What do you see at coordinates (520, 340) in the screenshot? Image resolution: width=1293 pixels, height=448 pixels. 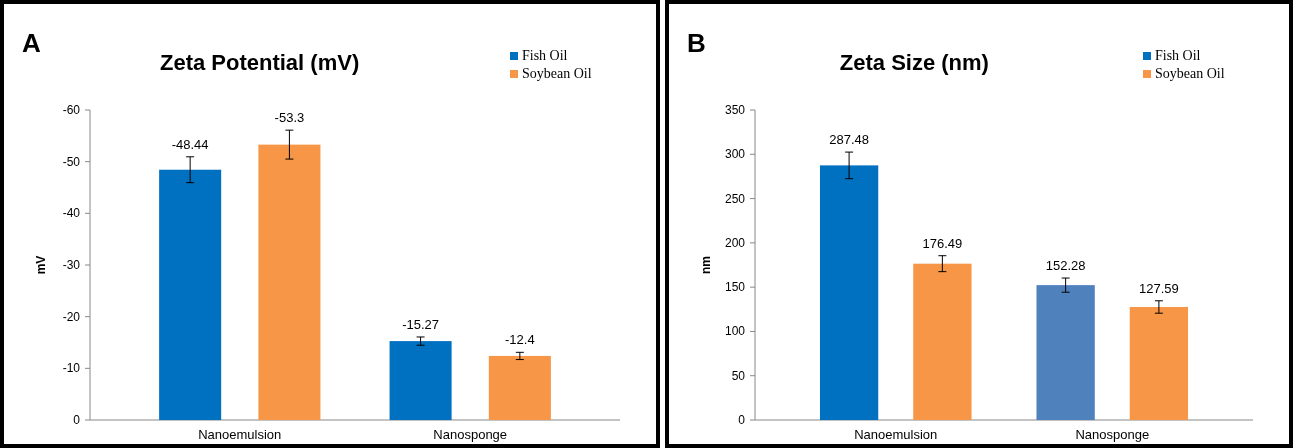 I see `data-label: -12.4` at bounding box center [520, 340].